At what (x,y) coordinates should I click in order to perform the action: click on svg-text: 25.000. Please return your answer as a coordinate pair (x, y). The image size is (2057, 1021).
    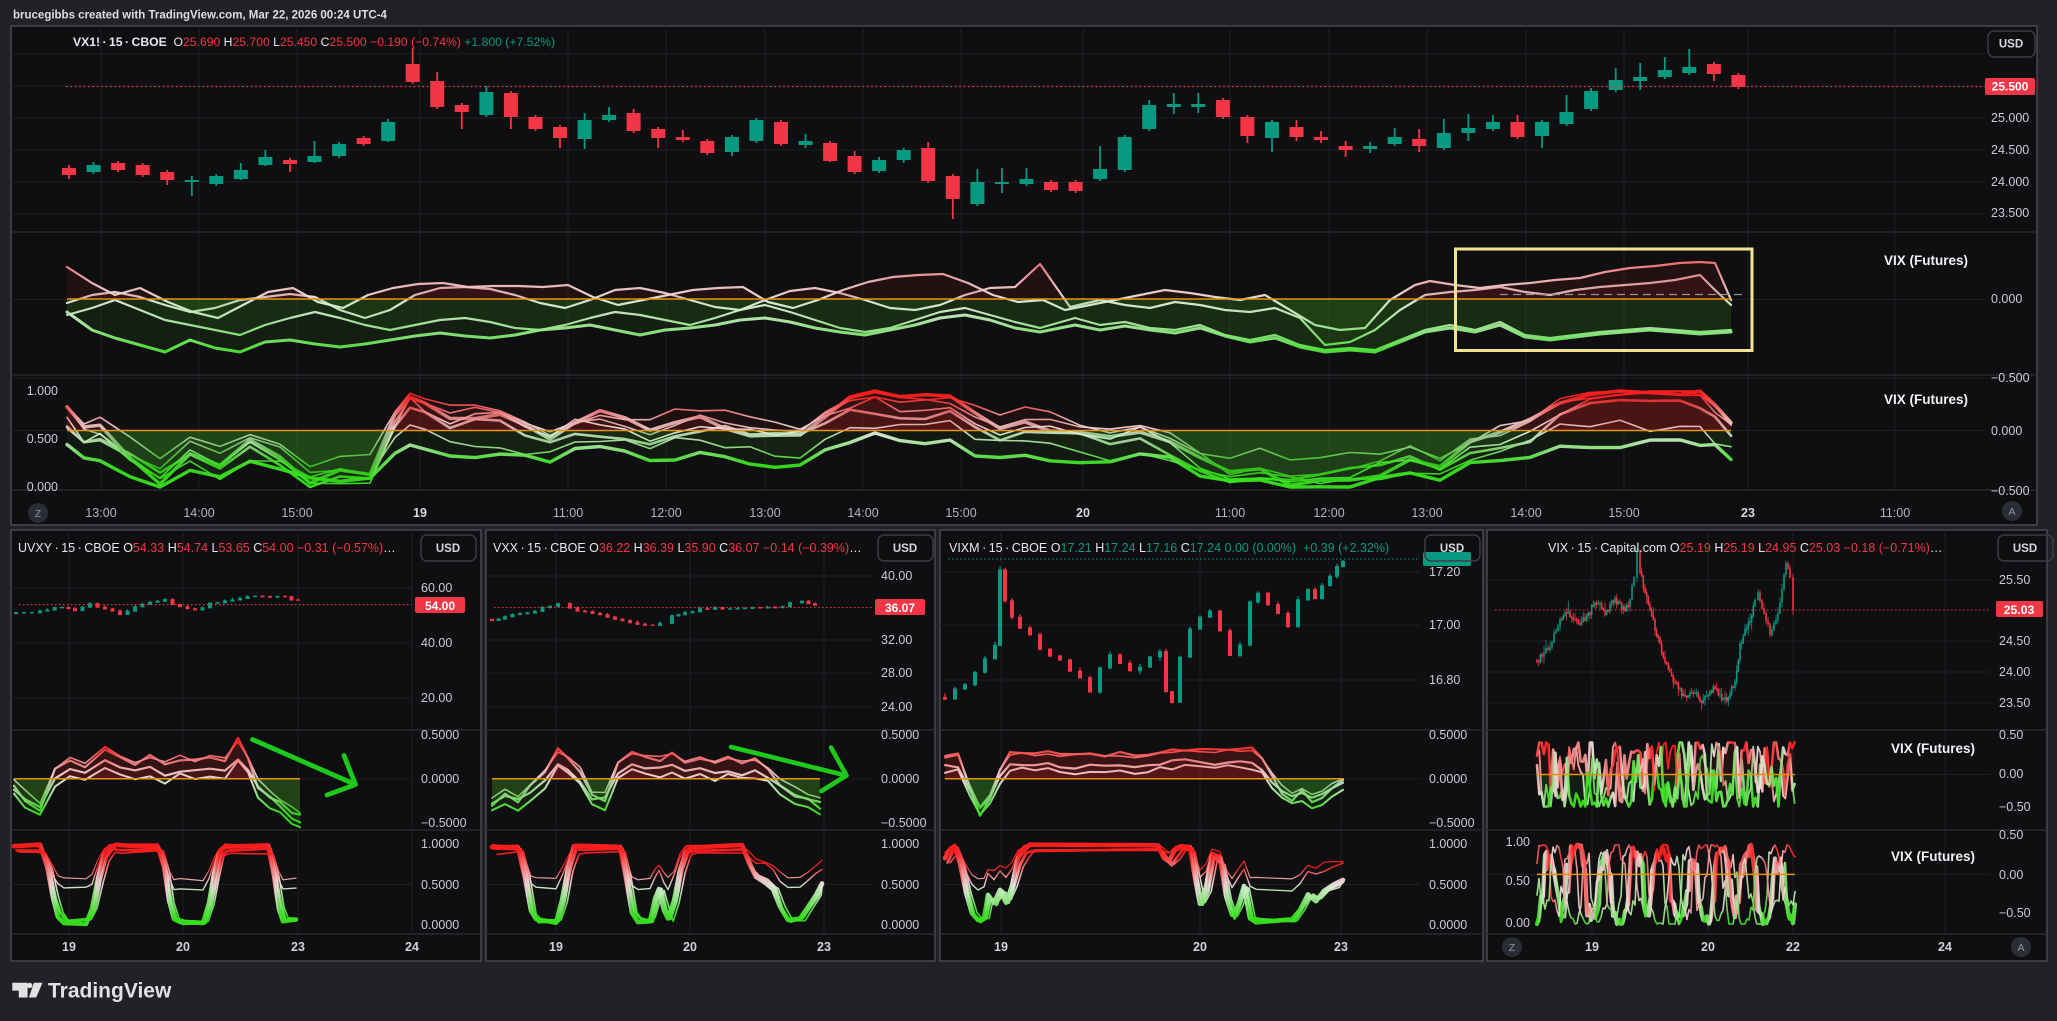
    Looking at the image, I should click on (2010, 118).